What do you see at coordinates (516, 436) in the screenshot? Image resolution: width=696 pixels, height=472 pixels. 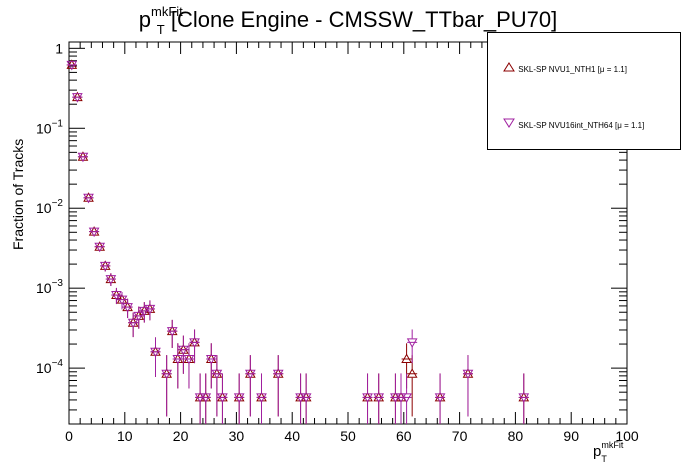 I see `x-tick-label: 80` at bounding box center [516, 436].